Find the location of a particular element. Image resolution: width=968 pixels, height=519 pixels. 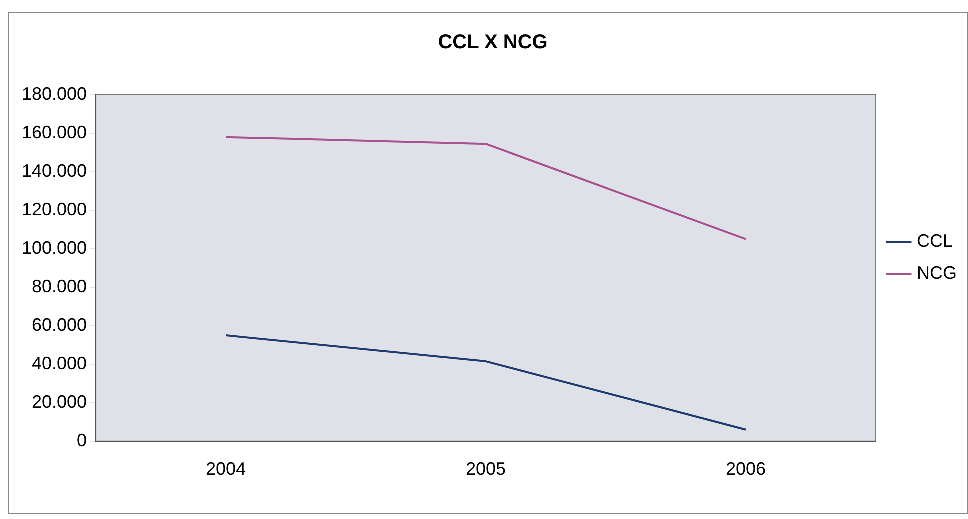

y-tick-label: 60.000 is located at coordinates (60, 324).